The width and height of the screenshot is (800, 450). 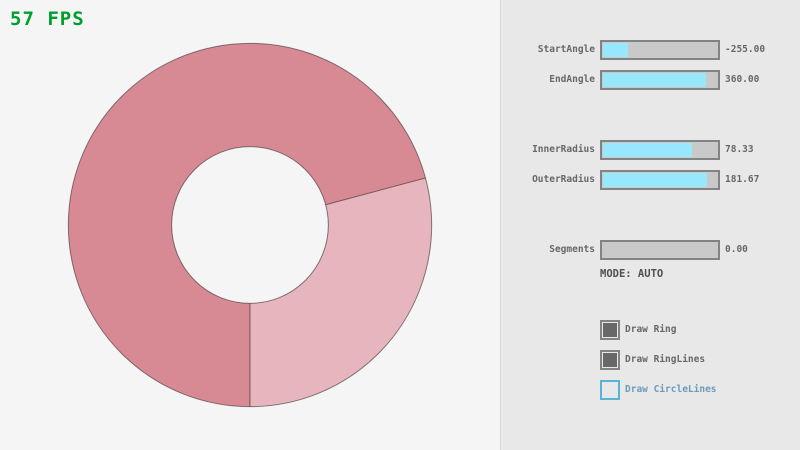 I want to click on checkbox-draw-ring, so click(x=610, y=330).